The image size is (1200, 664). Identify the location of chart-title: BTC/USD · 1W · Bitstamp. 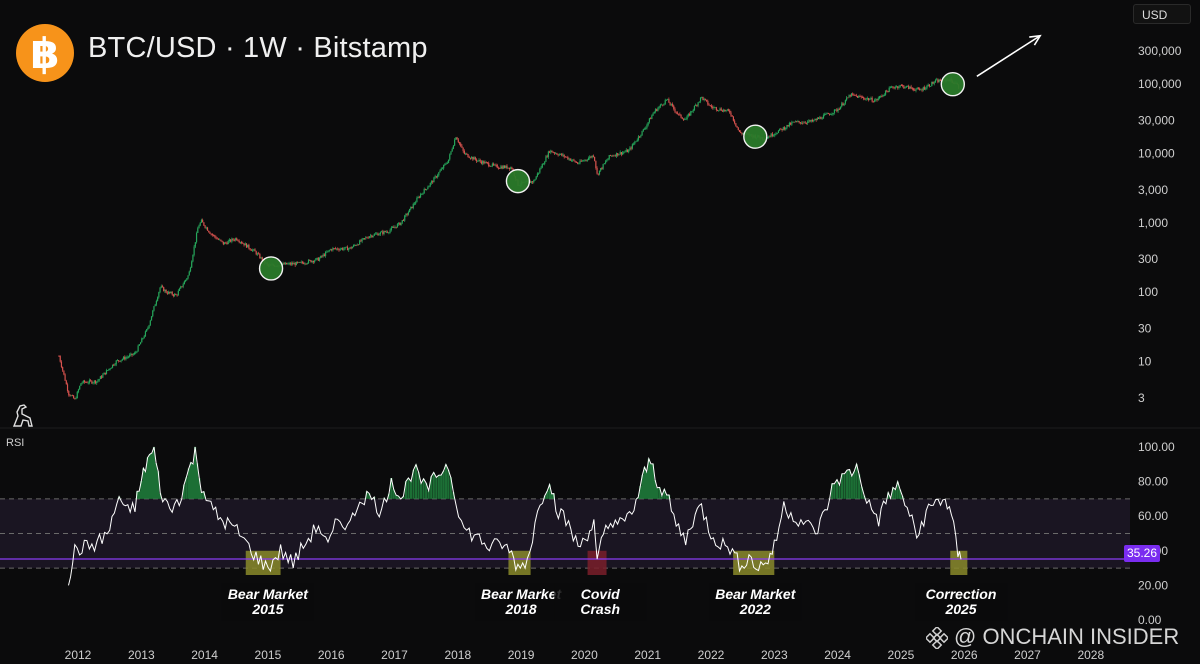
(258, 48).